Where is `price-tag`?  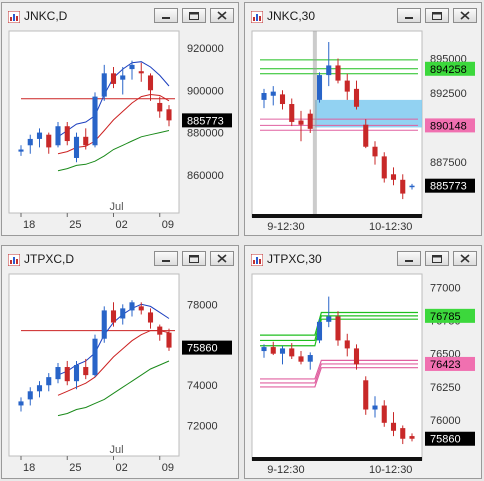
price-tag is located at coordinates (450, 363).